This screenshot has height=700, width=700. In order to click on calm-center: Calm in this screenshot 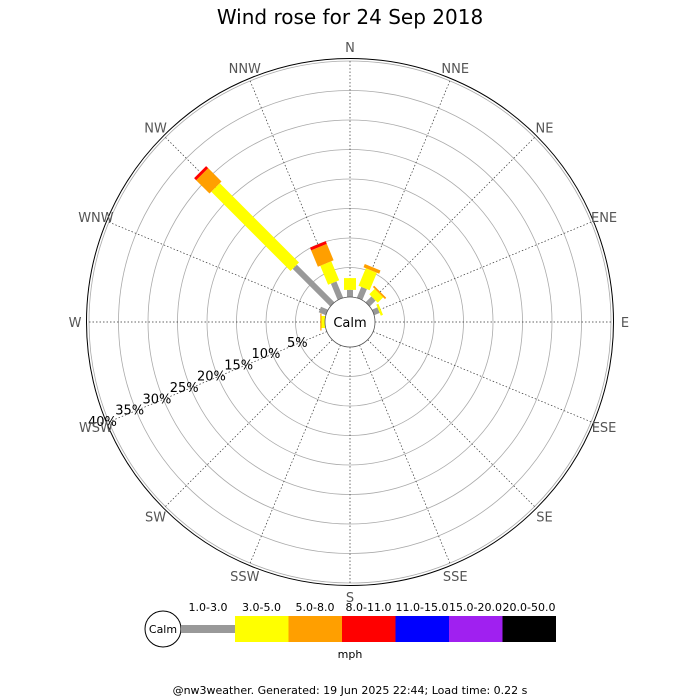, I will do `click(350, 322)`.